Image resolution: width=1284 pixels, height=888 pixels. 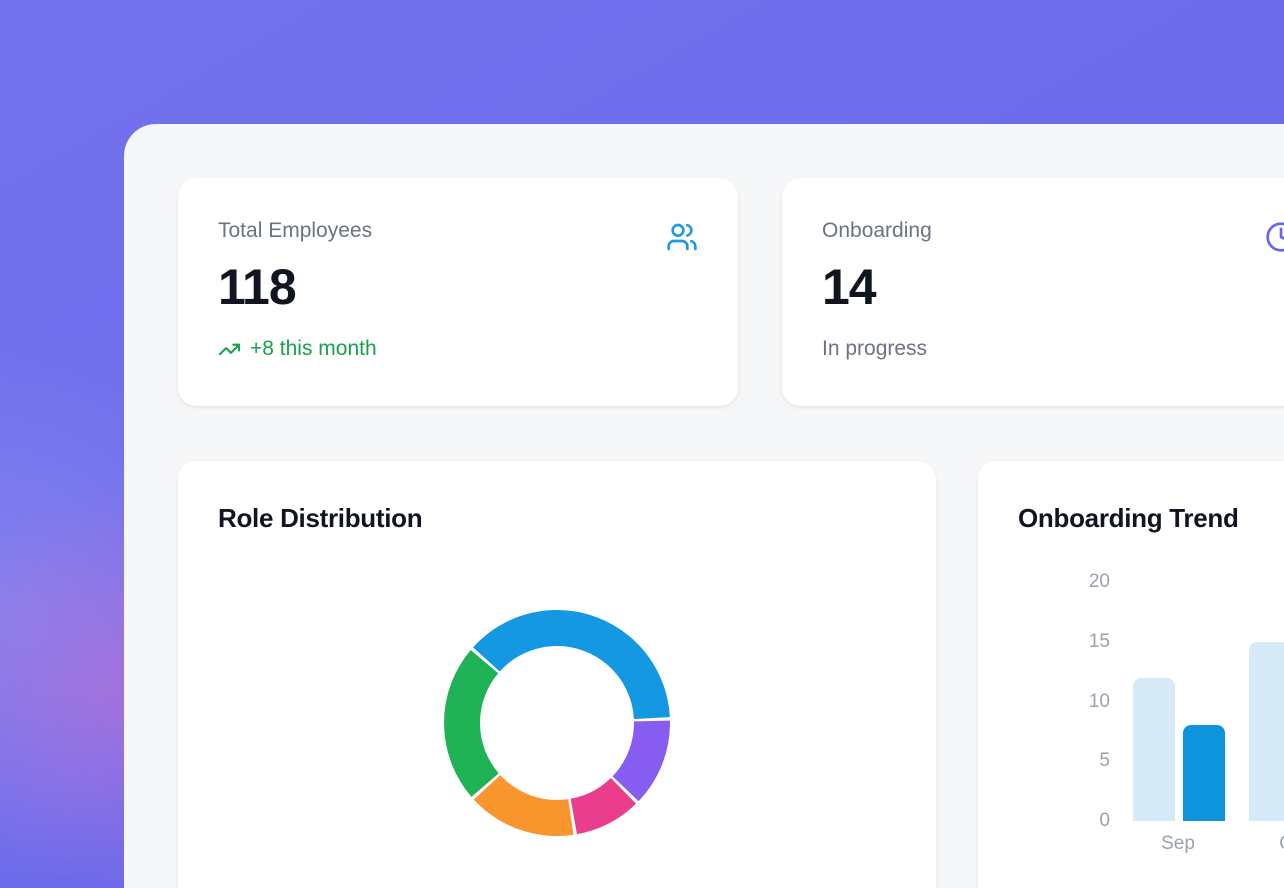 I want to click on role-distribution-donut-chart, so click(x=557, y=723).